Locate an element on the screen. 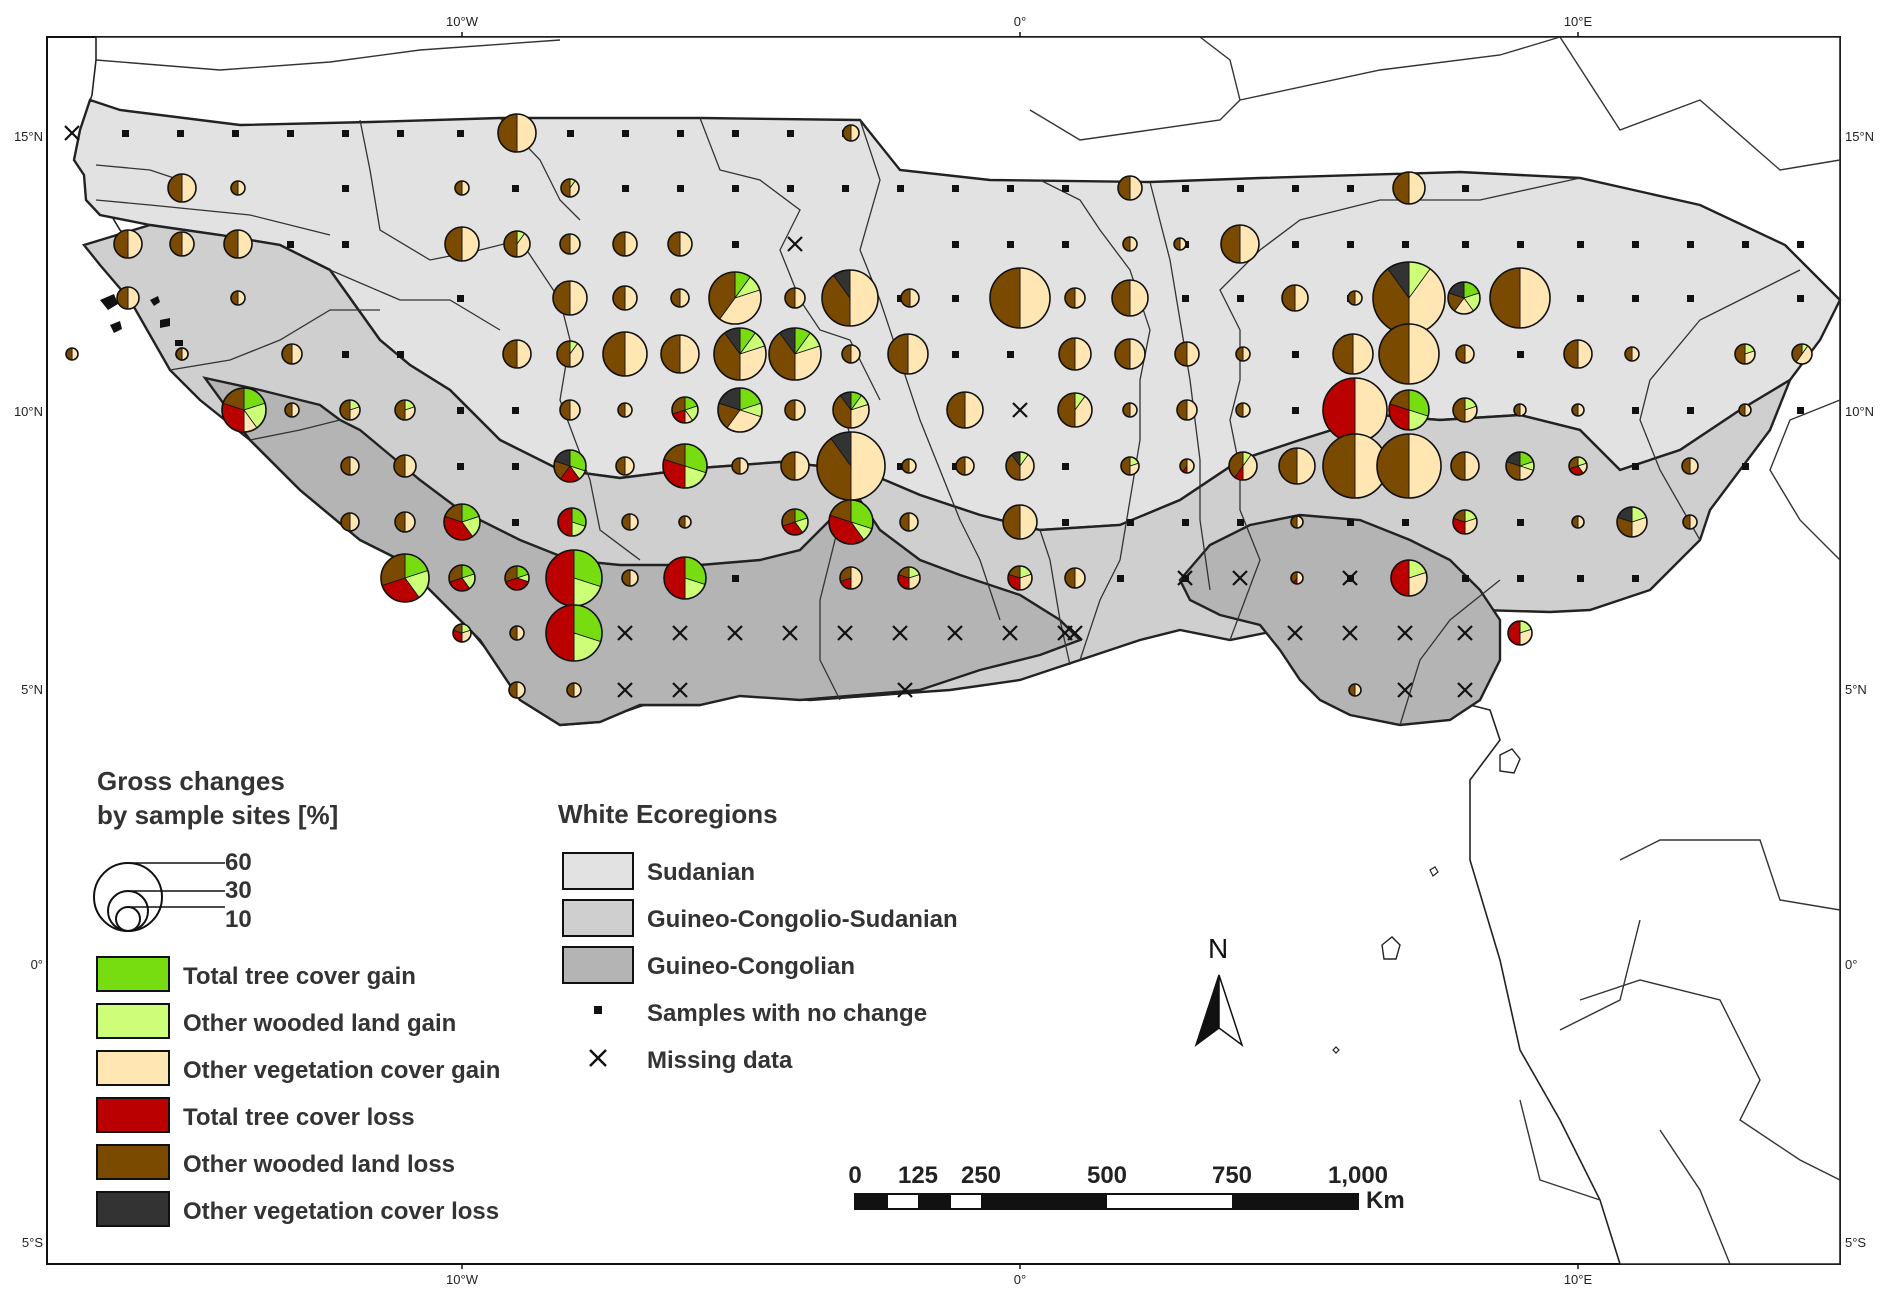  island-sao-tome is located at coordinates (1391, 948).